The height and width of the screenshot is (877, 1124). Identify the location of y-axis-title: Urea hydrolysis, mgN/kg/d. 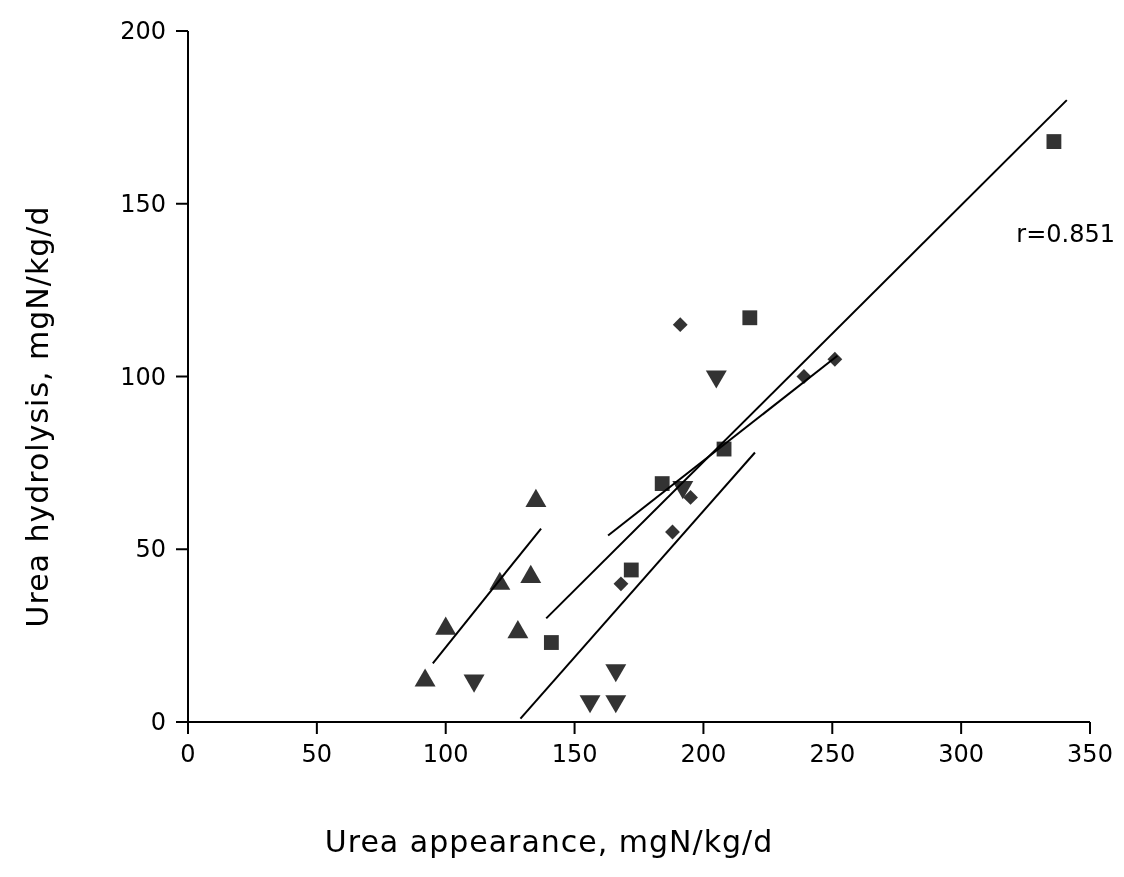
(37, 416).